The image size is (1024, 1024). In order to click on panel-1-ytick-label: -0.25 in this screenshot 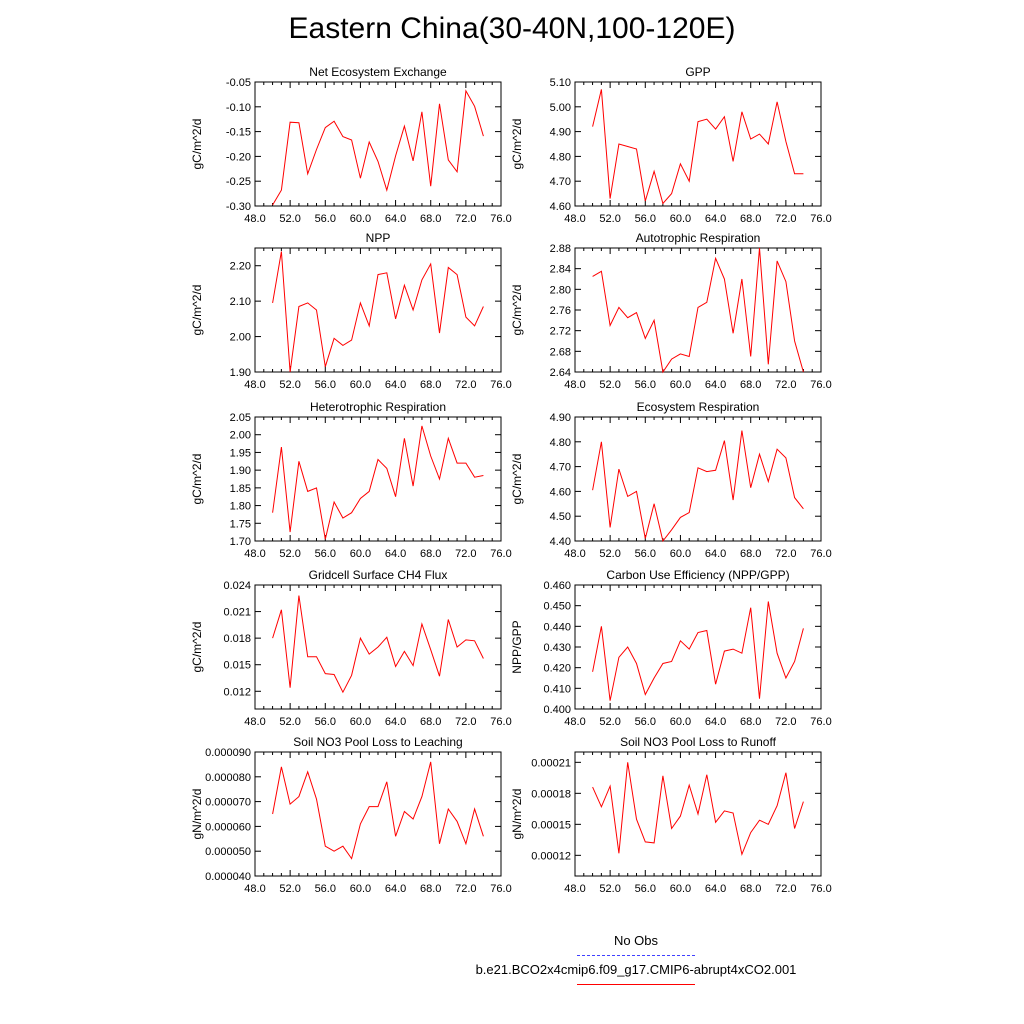, I will do `click(238, 182)`.